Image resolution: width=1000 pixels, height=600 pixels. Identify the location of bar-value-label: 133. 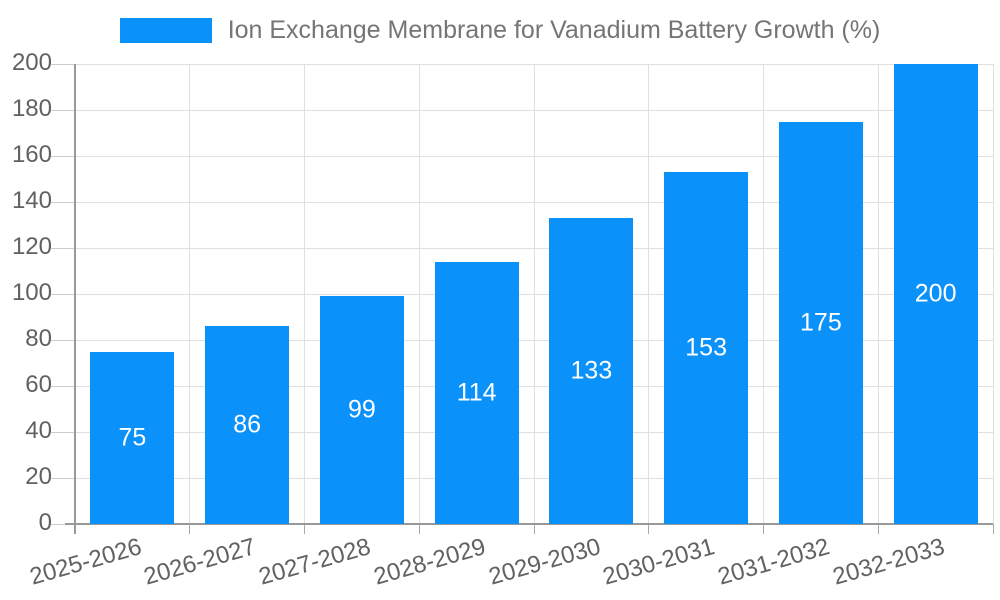
(591, 370).